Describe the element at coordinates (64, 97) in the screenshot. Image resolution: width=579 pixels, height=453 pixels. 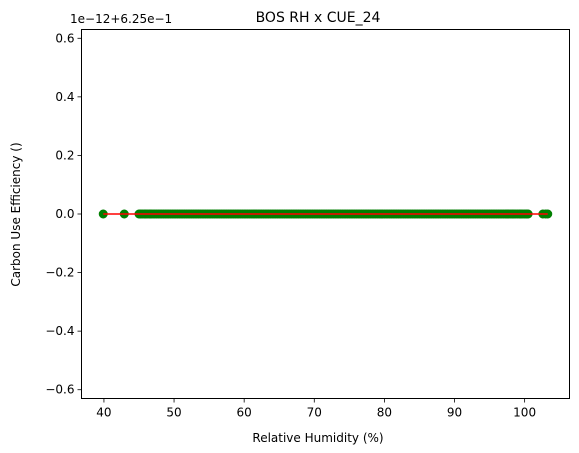
I see `y-tick-label: 0.4` at that location.